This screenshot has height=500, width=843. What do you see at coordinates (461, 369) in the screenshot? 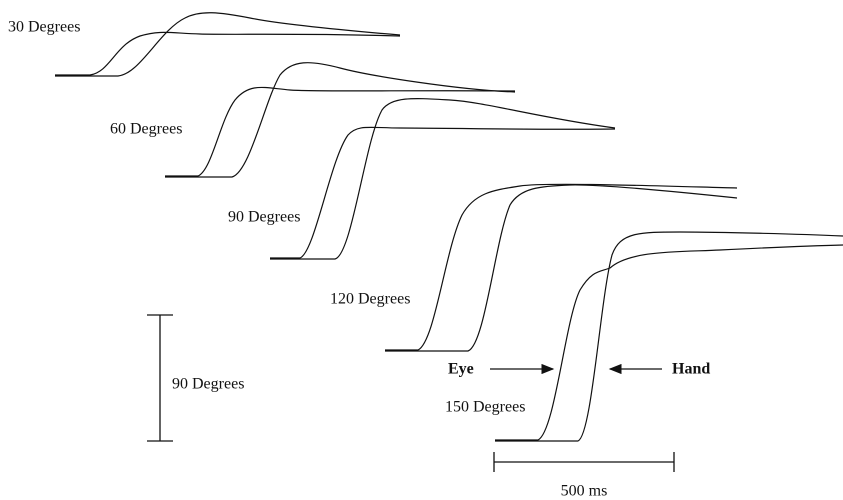
I see `eye-label: Eye` at bounding box center [461, 369].